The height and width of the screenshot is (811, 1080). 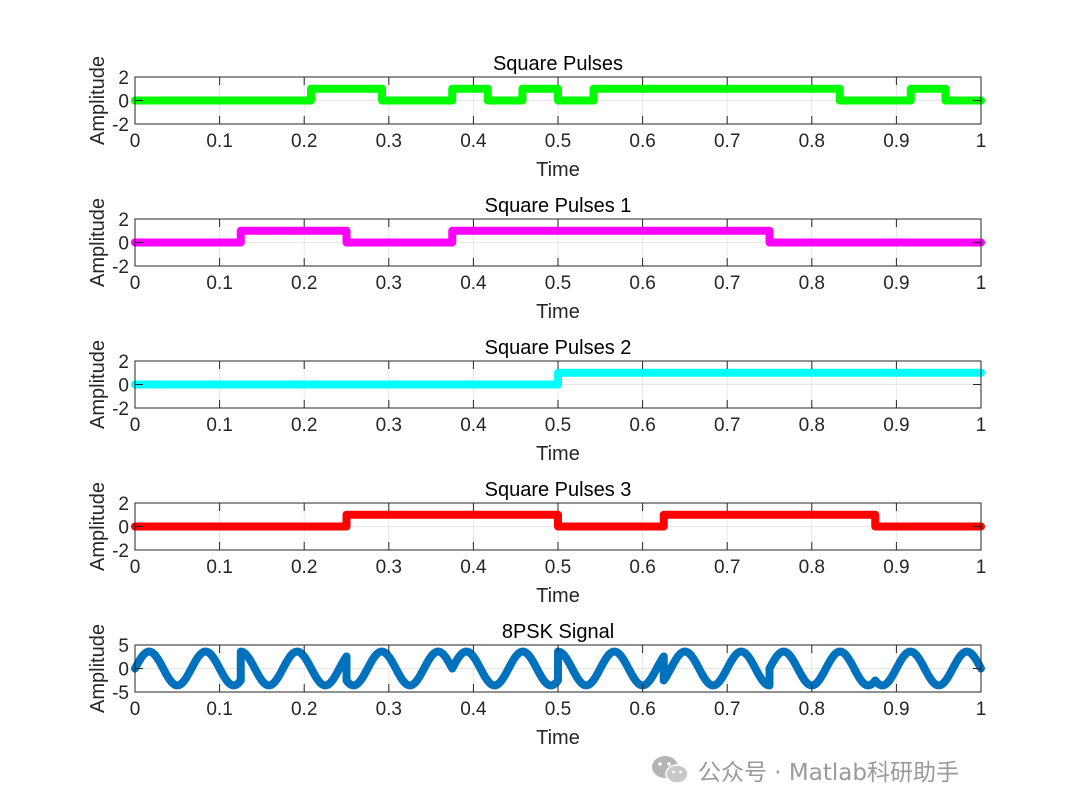 What do you see at coordinates (558, 632) in the screenshot?
I see `subplot-title: 8PSK Signal` at bounding box center [558, 632].